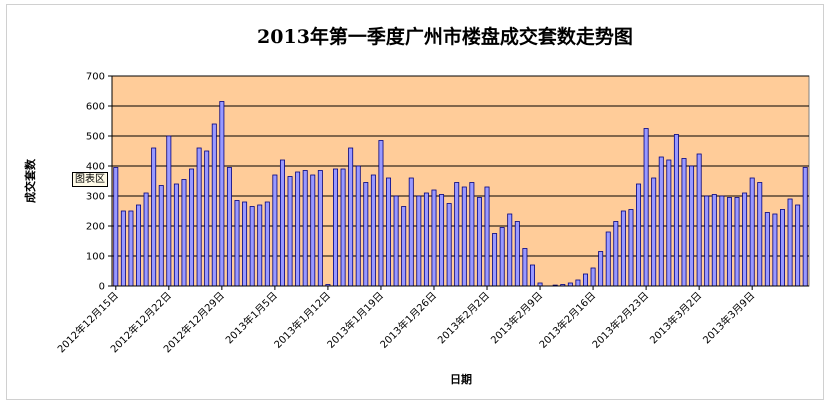 This screenshot has width=830, height=405. I want to click on y-tick-label: 700, so click(95, 77).